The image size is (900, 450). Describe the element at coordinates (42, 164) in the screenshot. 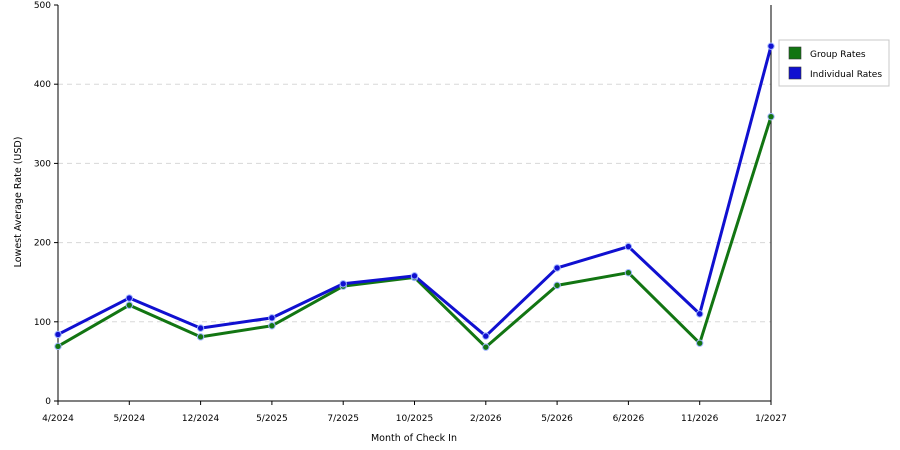

I see `y-tick-label: 300` at that location.